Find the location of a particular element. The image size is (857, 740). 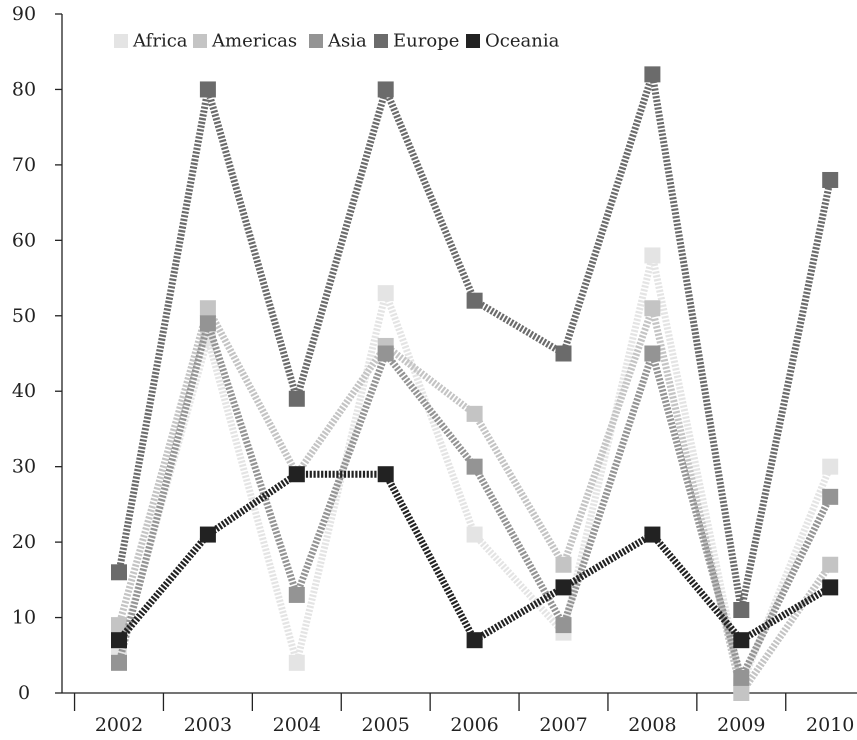

y-tick-label: 70 is located at coordinates (24, 165).